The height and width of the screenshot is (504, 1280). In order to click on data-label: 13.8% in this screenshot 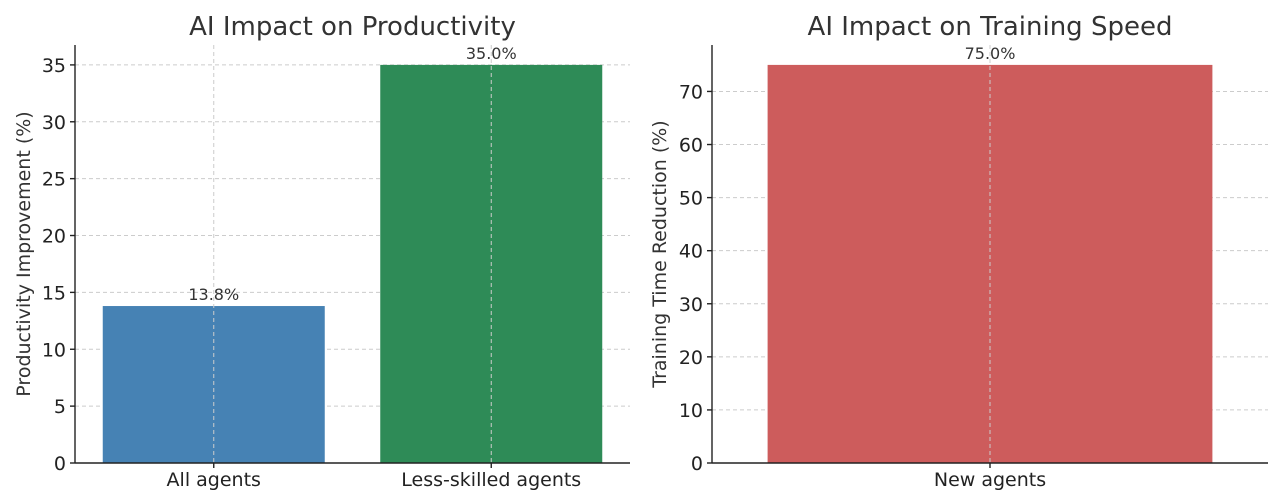, I will do `click(213, 294)`.